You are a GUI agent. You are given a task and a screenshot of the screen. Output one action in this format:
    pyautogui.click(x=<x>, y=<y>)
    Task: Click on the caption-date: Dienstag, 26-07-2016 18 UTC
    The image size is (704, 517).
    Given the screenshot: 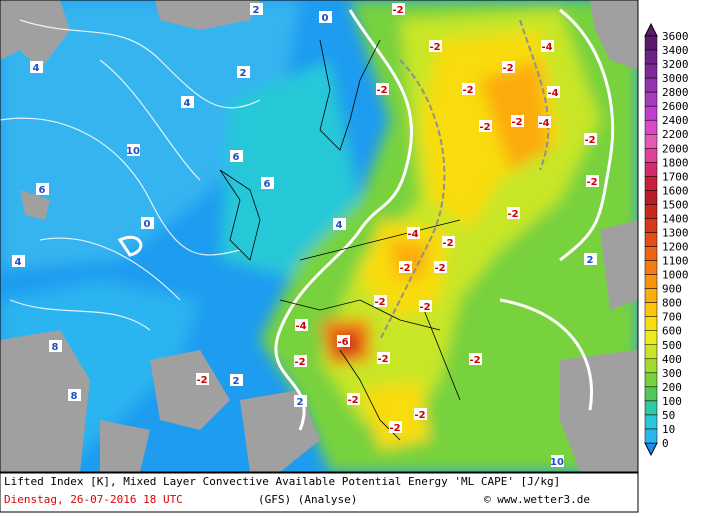 What is the action you would take?
    pyautogui.click(x=93, y=499)
    